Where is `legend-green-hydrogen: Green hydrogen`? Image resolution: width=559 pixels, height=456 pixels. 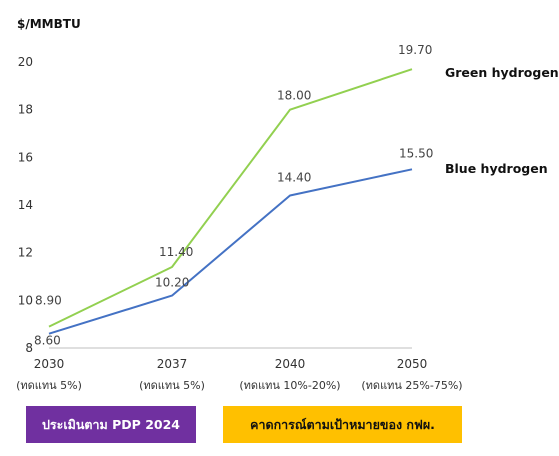
legend-green-hydrogen: Green hydrogen is located at coordinates (502, 72).